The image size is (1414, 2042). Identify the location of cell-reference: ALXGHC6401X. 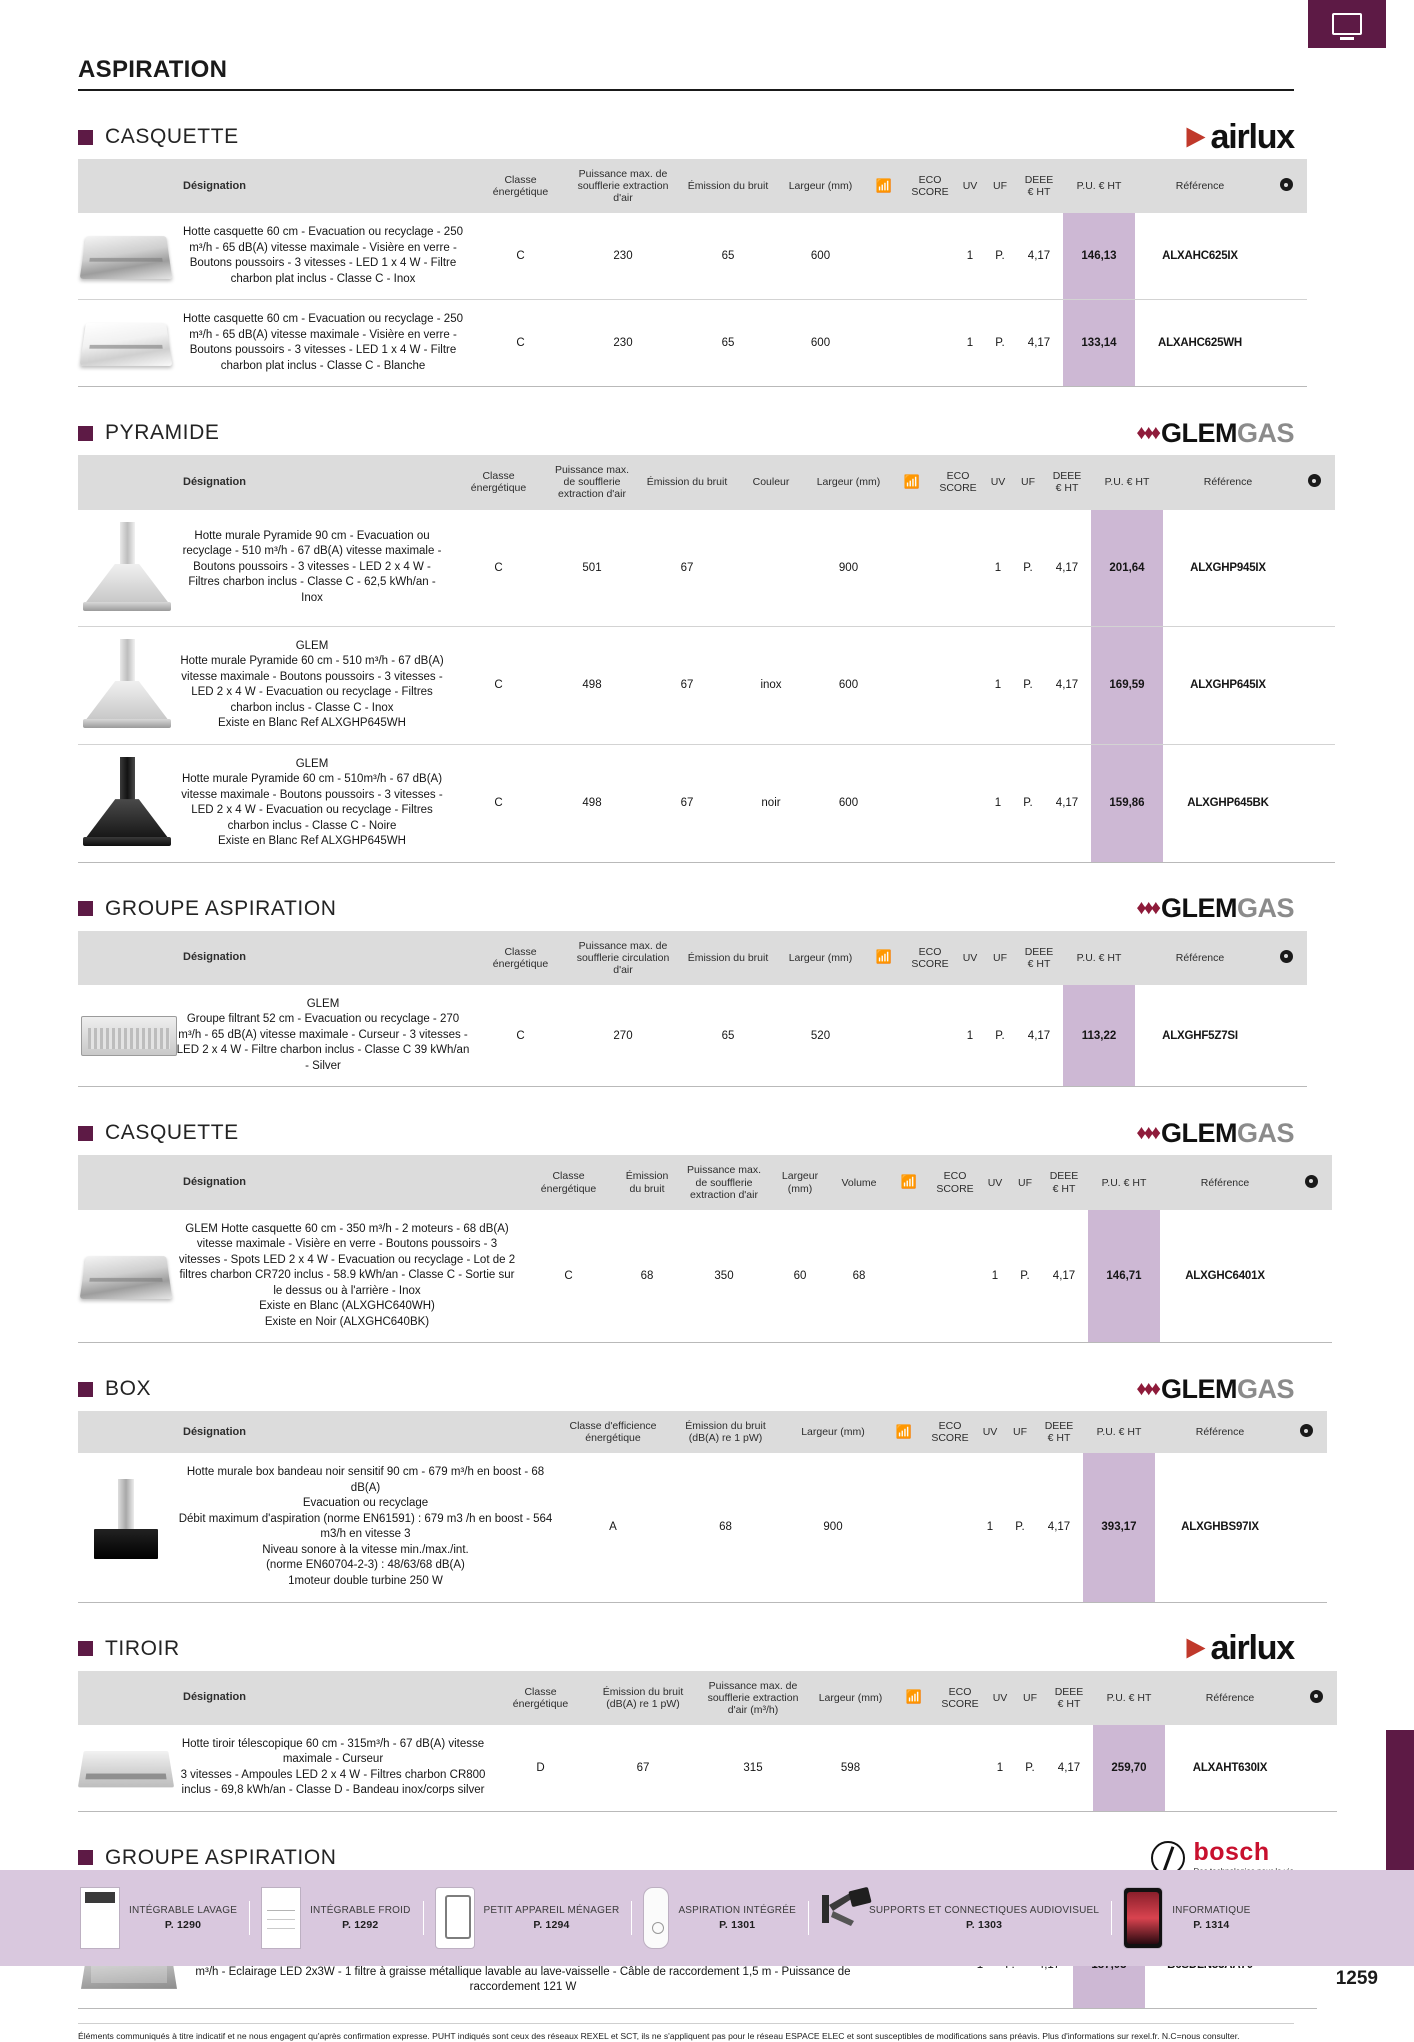
(1225, 1276).